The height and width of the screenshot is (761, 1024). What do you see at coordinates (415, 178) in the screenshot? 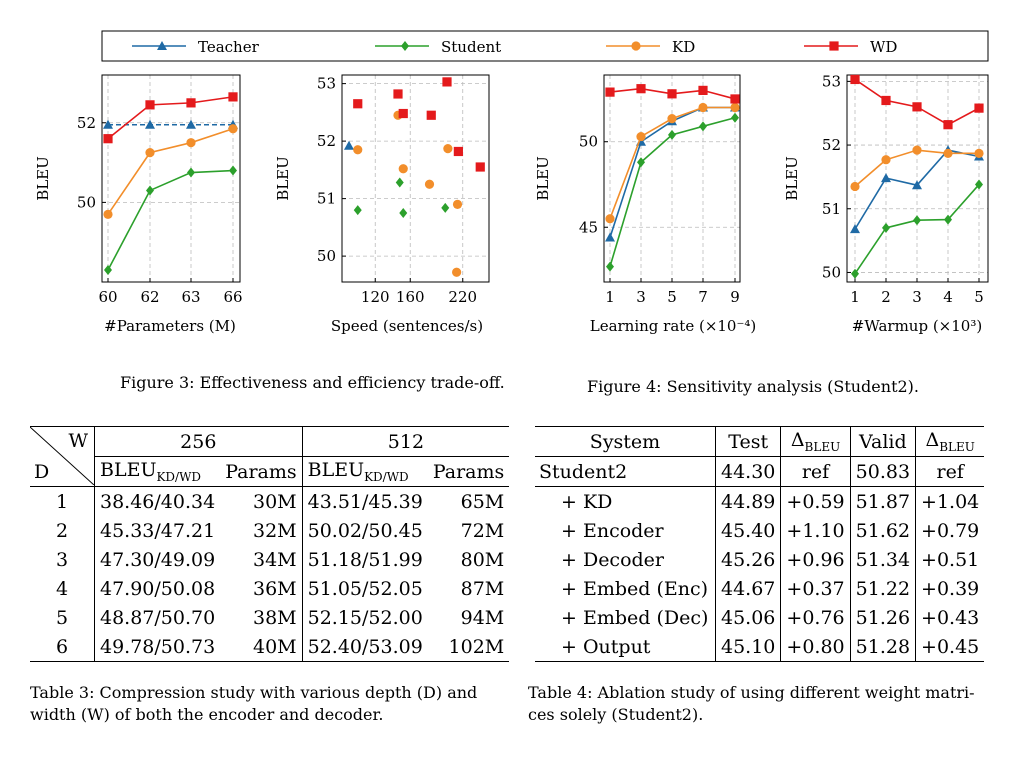
I see `chart2-frame` at bounding box center [415, 178].